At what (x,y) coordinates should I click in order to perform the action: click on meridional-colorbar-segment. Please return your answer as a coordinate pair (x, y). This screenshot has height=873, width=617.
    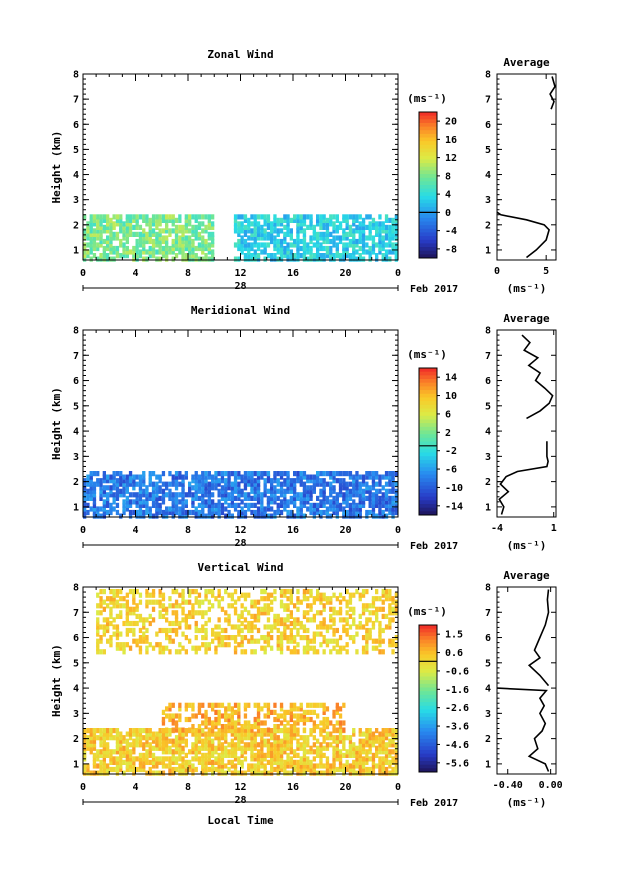
    Looking at the image, I should click on (428, 421).